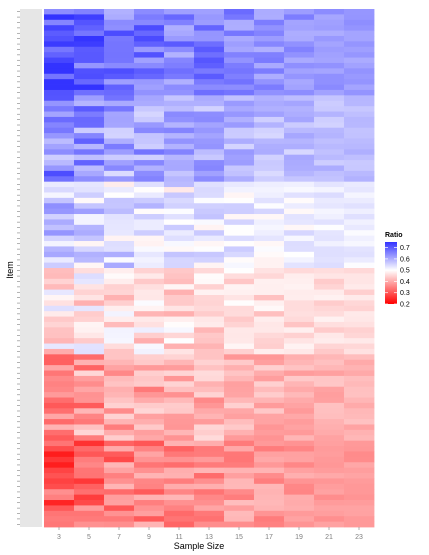 This screenshot has height=555, width=429. What do you see at coordinates (397, 270) in the screenshot?
I see `color-legend: Ratio 0.7 0.6 0.5 0.4 0.3 0.2` at bounding box center [397, 270].